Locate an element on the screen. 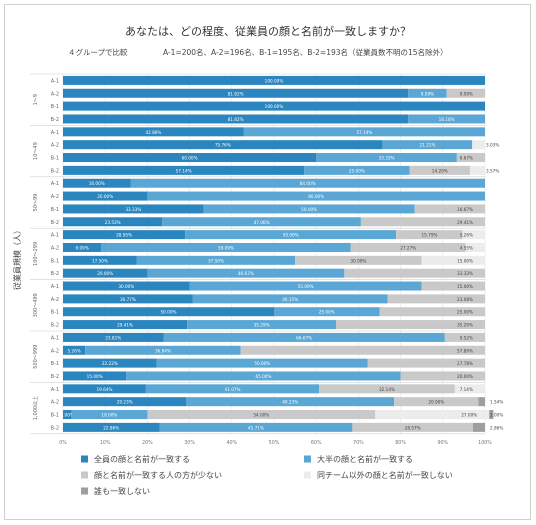  data-label: 100.00% is located at coordinates (274, 106).